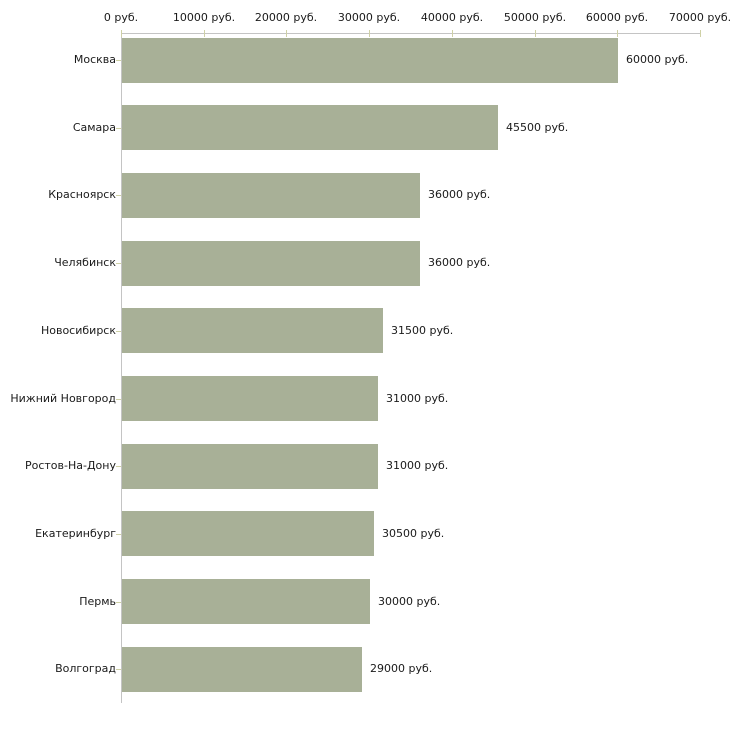 Image resolution: width=730 pixels, height=730 pixels. What do you see at coordinates (537, 127) in the screenshot?
I see `value-label: 45500 руб.` at bounding box center [537, 127].